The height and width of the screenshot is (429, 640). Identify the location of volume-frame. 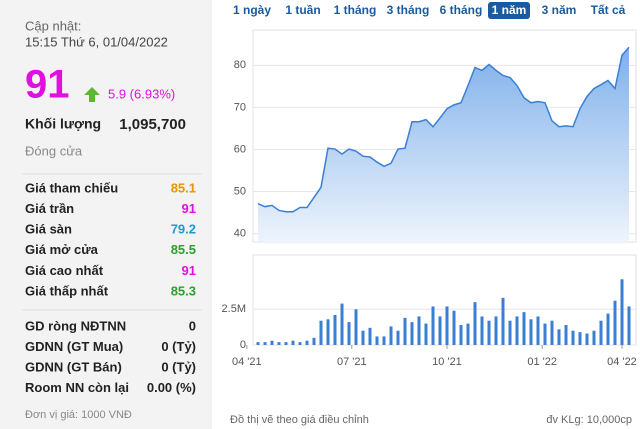
(444, 300).